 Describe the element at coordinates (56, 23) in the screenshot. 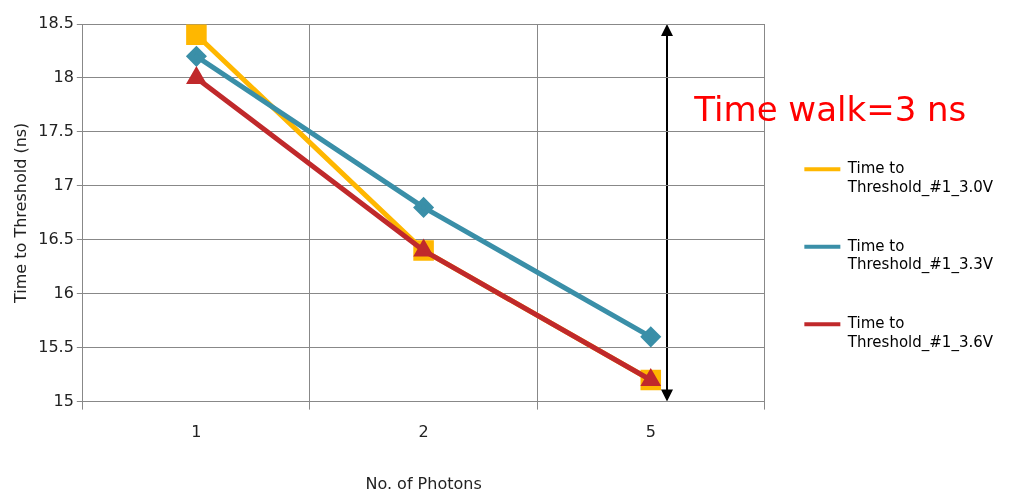

I see `y-tick-label: 18.5` at that location.